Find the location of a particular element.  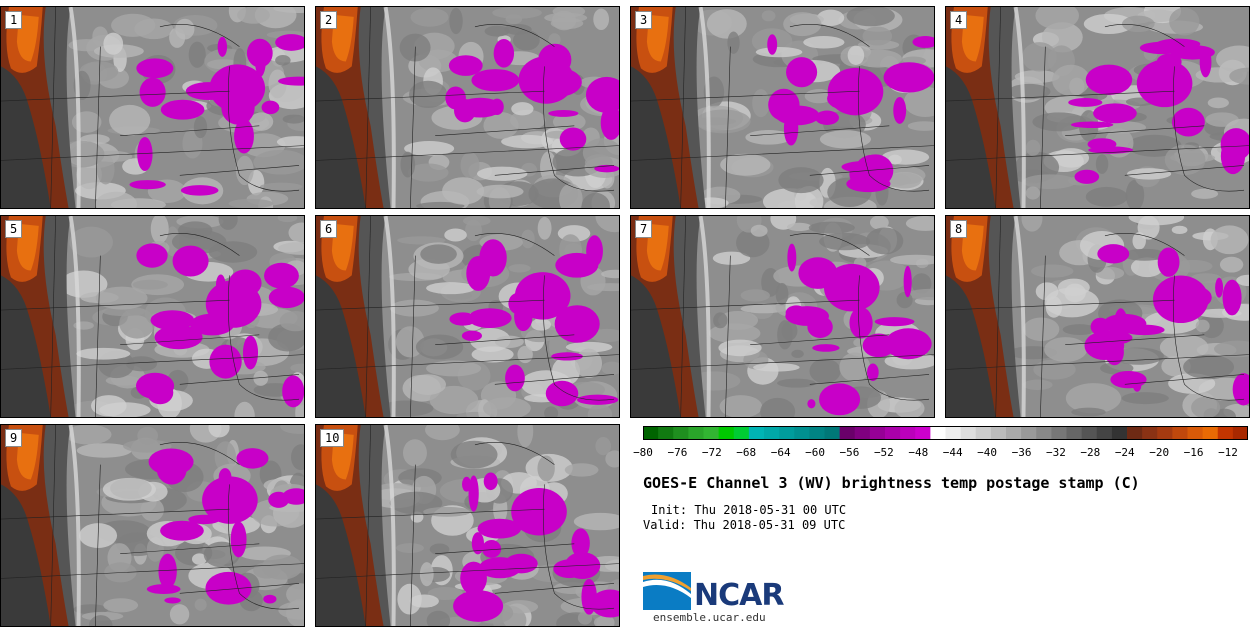

member-number: 8 is located at coordinates (959, 229).